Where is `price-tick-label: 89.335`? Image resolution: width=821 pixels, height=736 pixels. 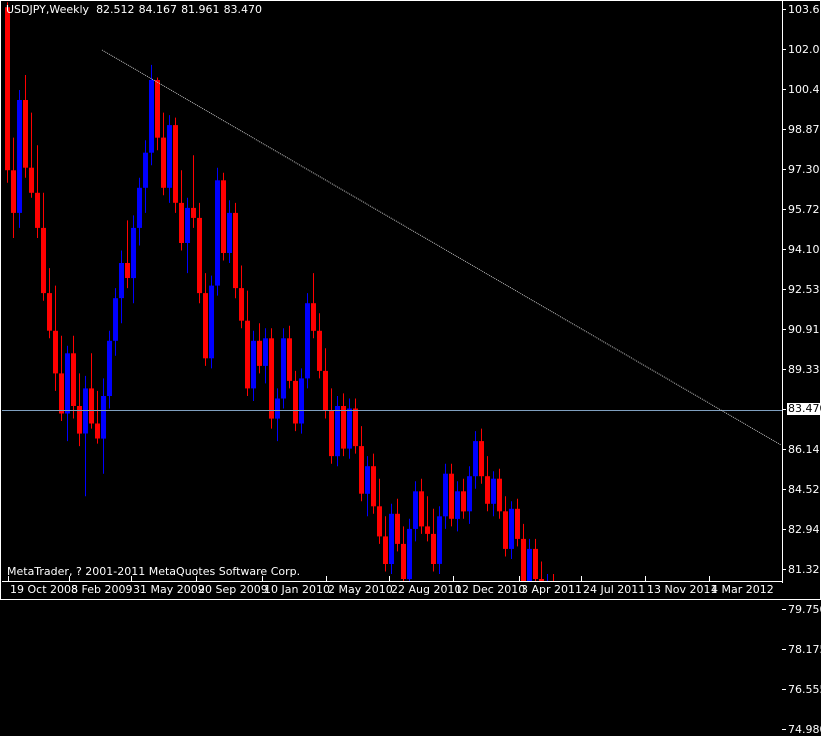 price-tick-label: 89.335 is located at coordinates (804, 369).